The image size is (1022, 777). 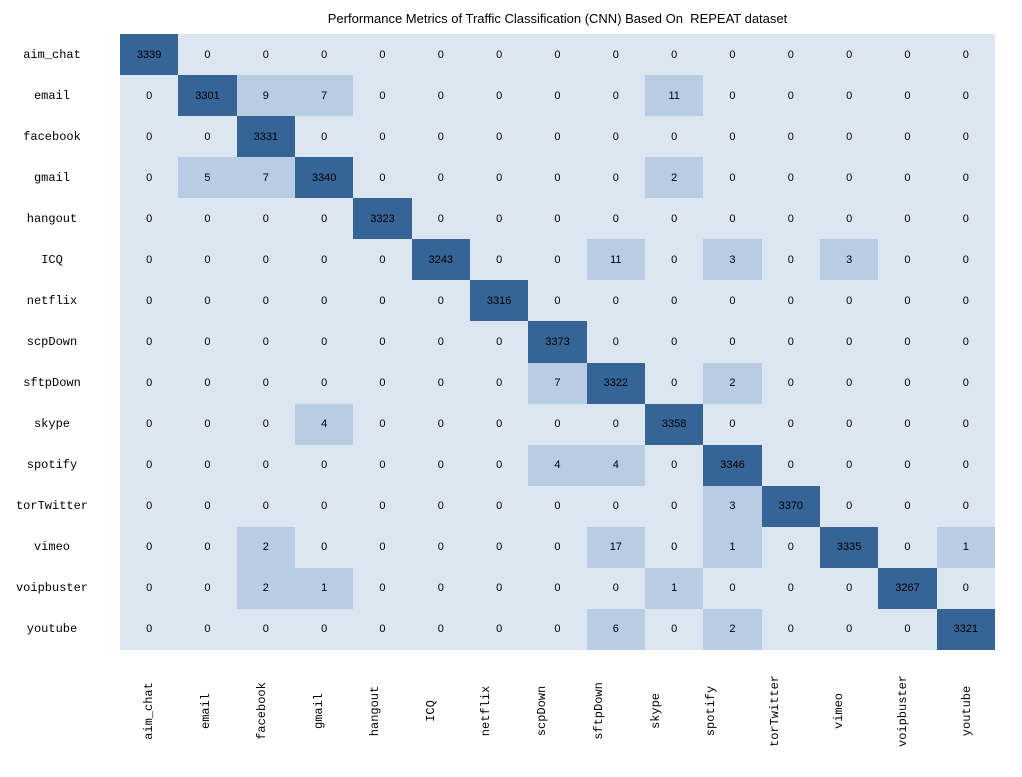 I want to click on row-label-skype: skype, so click(x=51, y=424).